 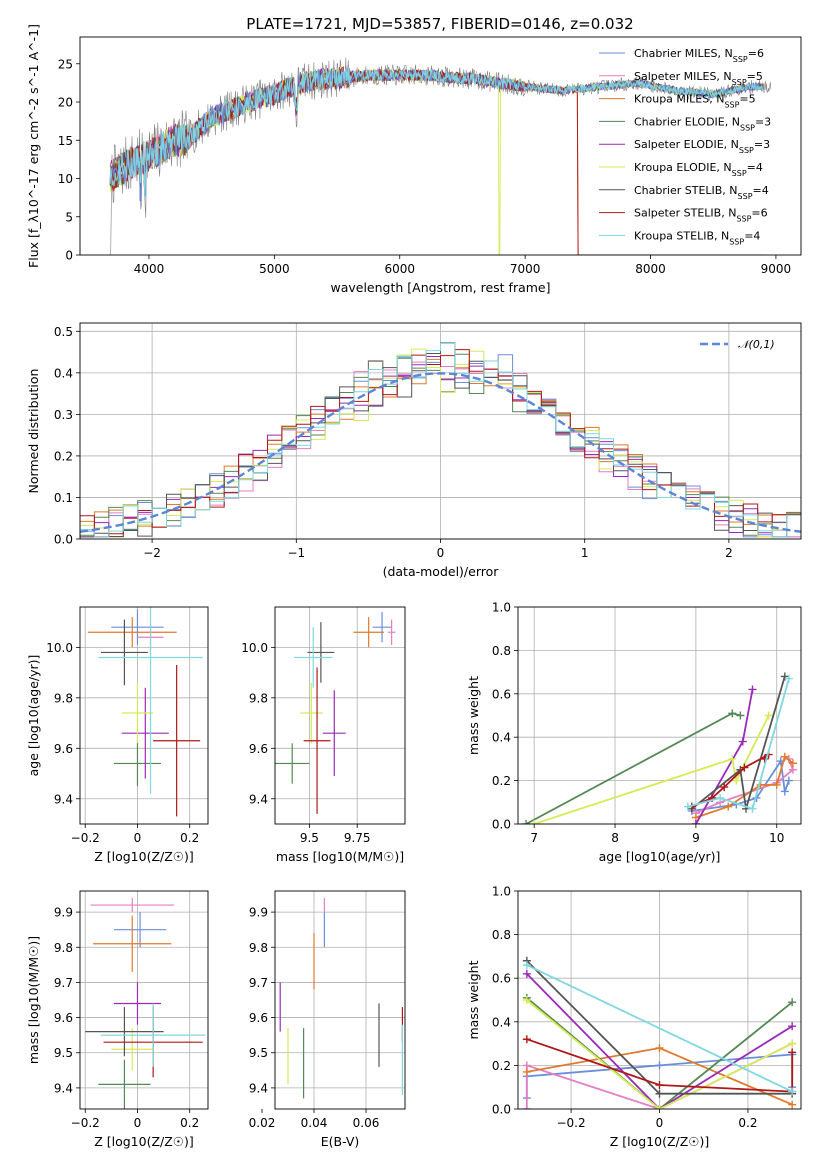 What do you see at coordinates (501, 1110) in the screenshot?
I see `y-tick-label: 0.0` at bounding box center [501, 1110].